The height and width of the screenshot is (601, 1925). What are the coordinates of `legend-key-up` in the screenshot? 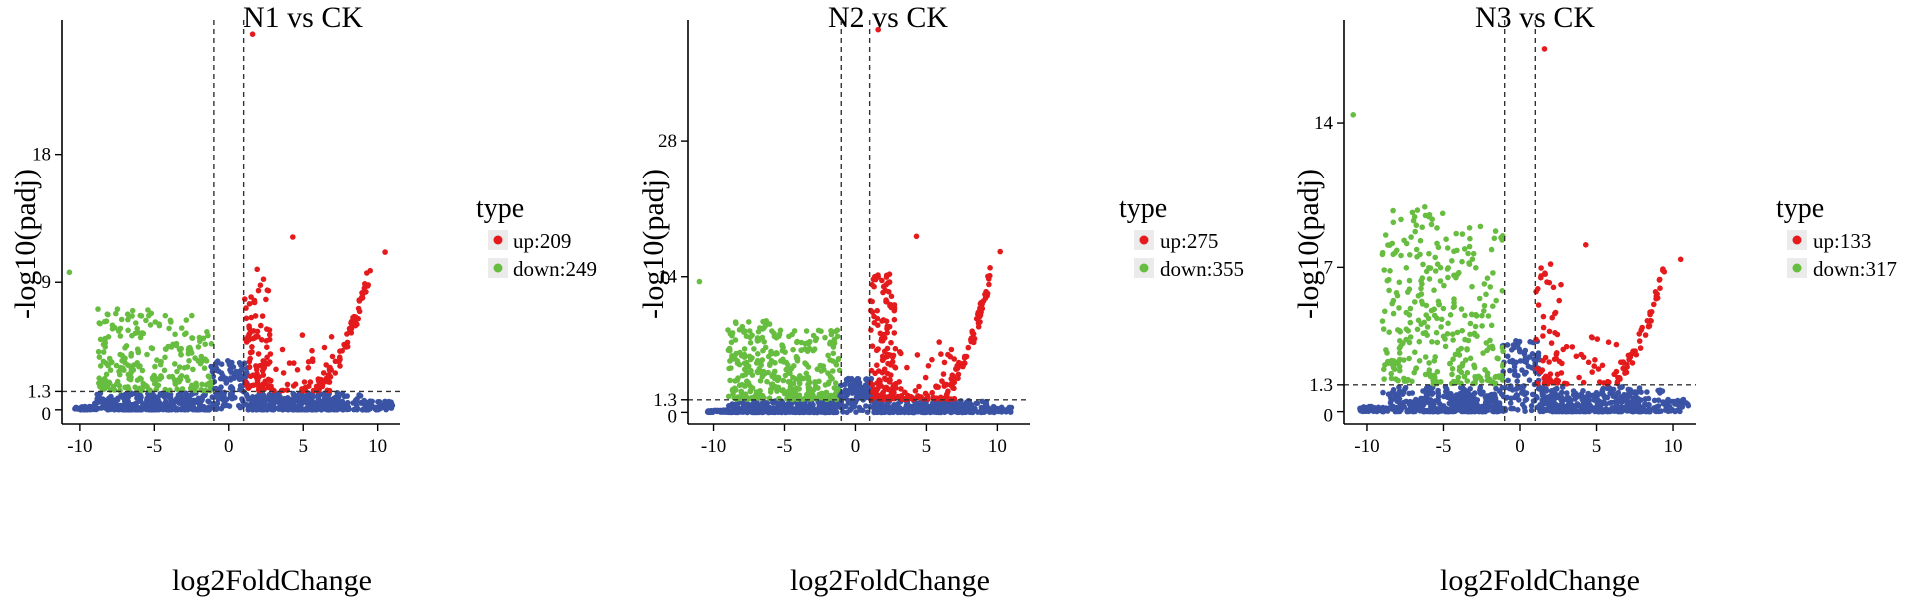 It's located at (1797, 240).